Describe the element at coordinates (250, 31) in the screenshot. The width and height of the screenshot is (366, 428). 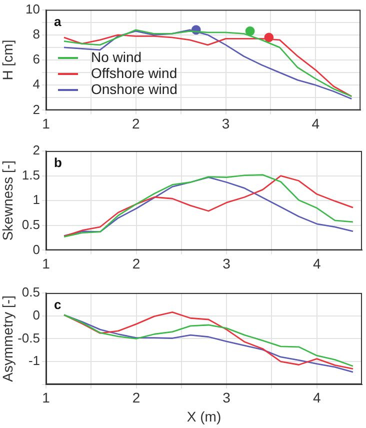
I see `point` at that location.